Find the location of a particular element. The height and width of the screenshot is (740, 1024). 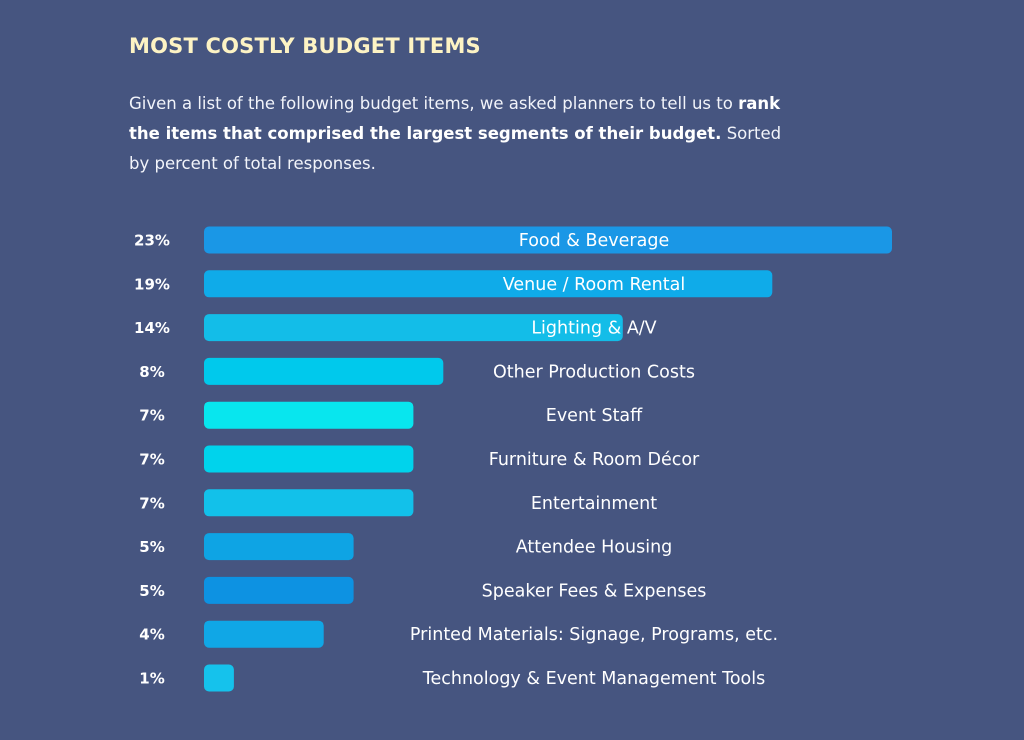

category-label: Event Staff is located at coordinates (594, 416).